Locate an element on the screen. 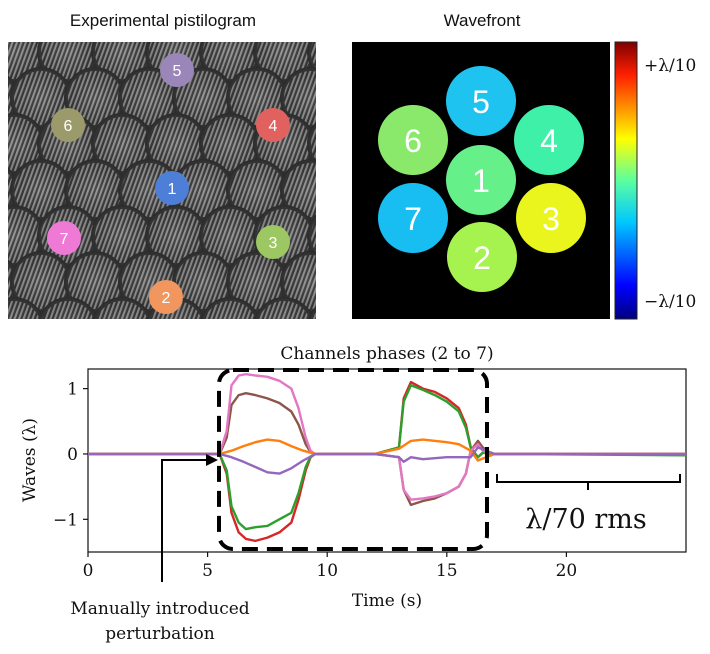 Image resolution: width=710 pixels, height=654 pixels. wavefront-segment-label: 2 is located at coordinates (482, 258).